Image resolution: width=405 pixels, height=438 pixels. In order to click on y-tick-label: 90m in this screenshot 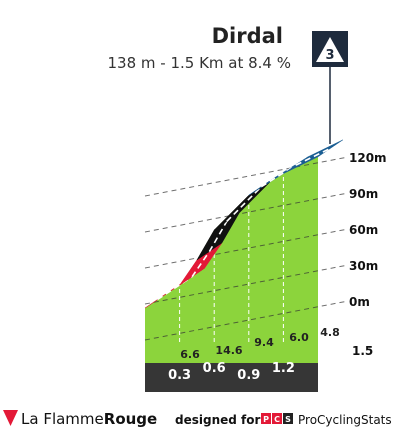, I will do `click(363, 194)`.